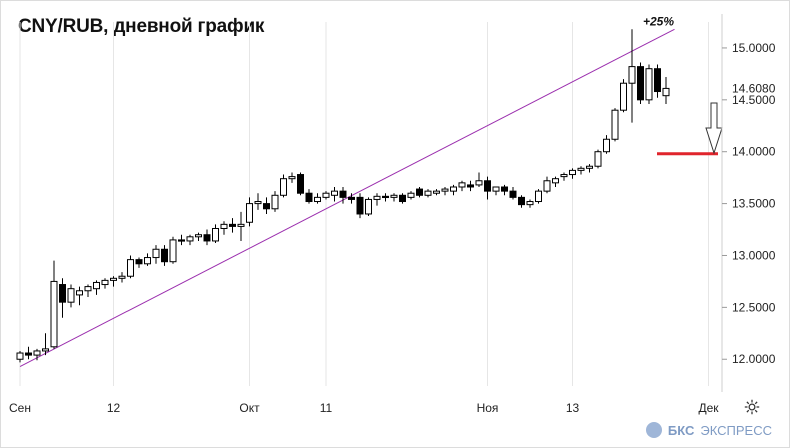 The width and height of the screenshot is (790, 448). I want to click on y-tick-label: 13.0000, so click(754, 255).